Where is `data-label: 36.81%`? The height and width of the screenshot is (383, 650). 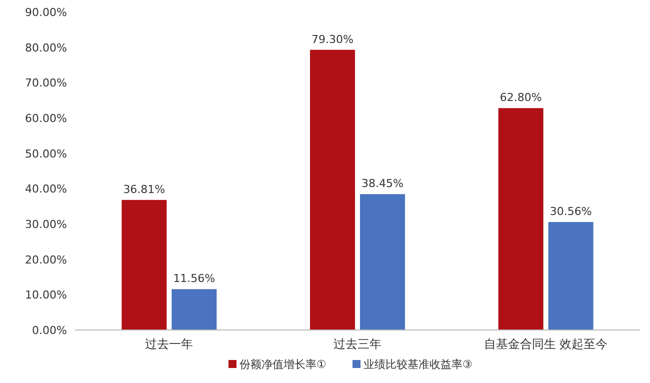 data-label: 36.81% is located at coordinates (144, 189).